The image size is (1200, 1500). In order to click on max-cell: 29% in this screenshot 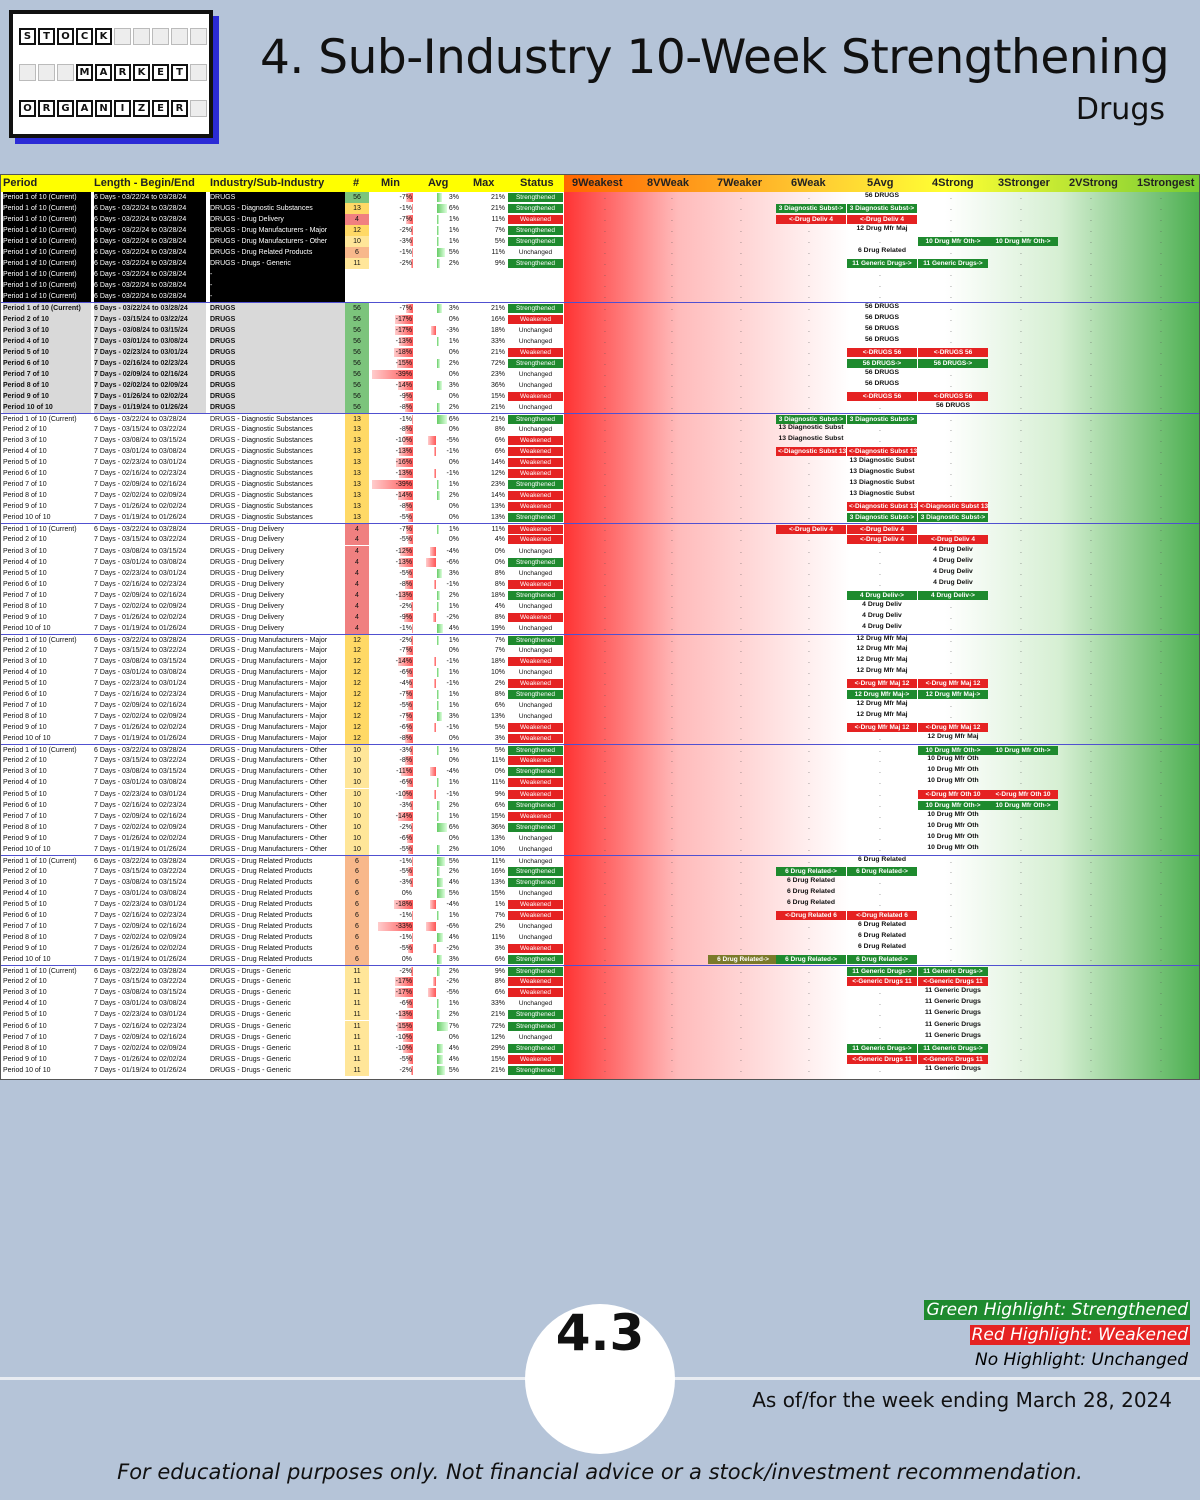, I will do `click(497, 1048)`.